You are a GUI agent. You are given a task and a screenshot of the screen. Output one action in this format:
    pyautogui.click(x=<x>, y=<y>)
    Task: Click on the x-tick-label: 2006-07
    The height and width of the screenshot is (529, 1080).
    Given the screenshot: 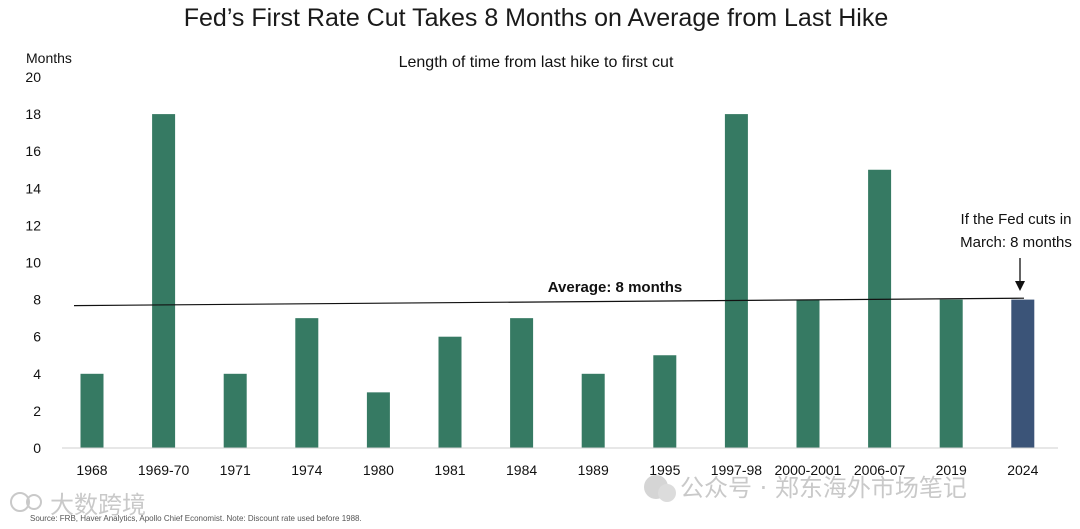 What is the action you would take?
    pyautogui.click(x=880, y=470)
    